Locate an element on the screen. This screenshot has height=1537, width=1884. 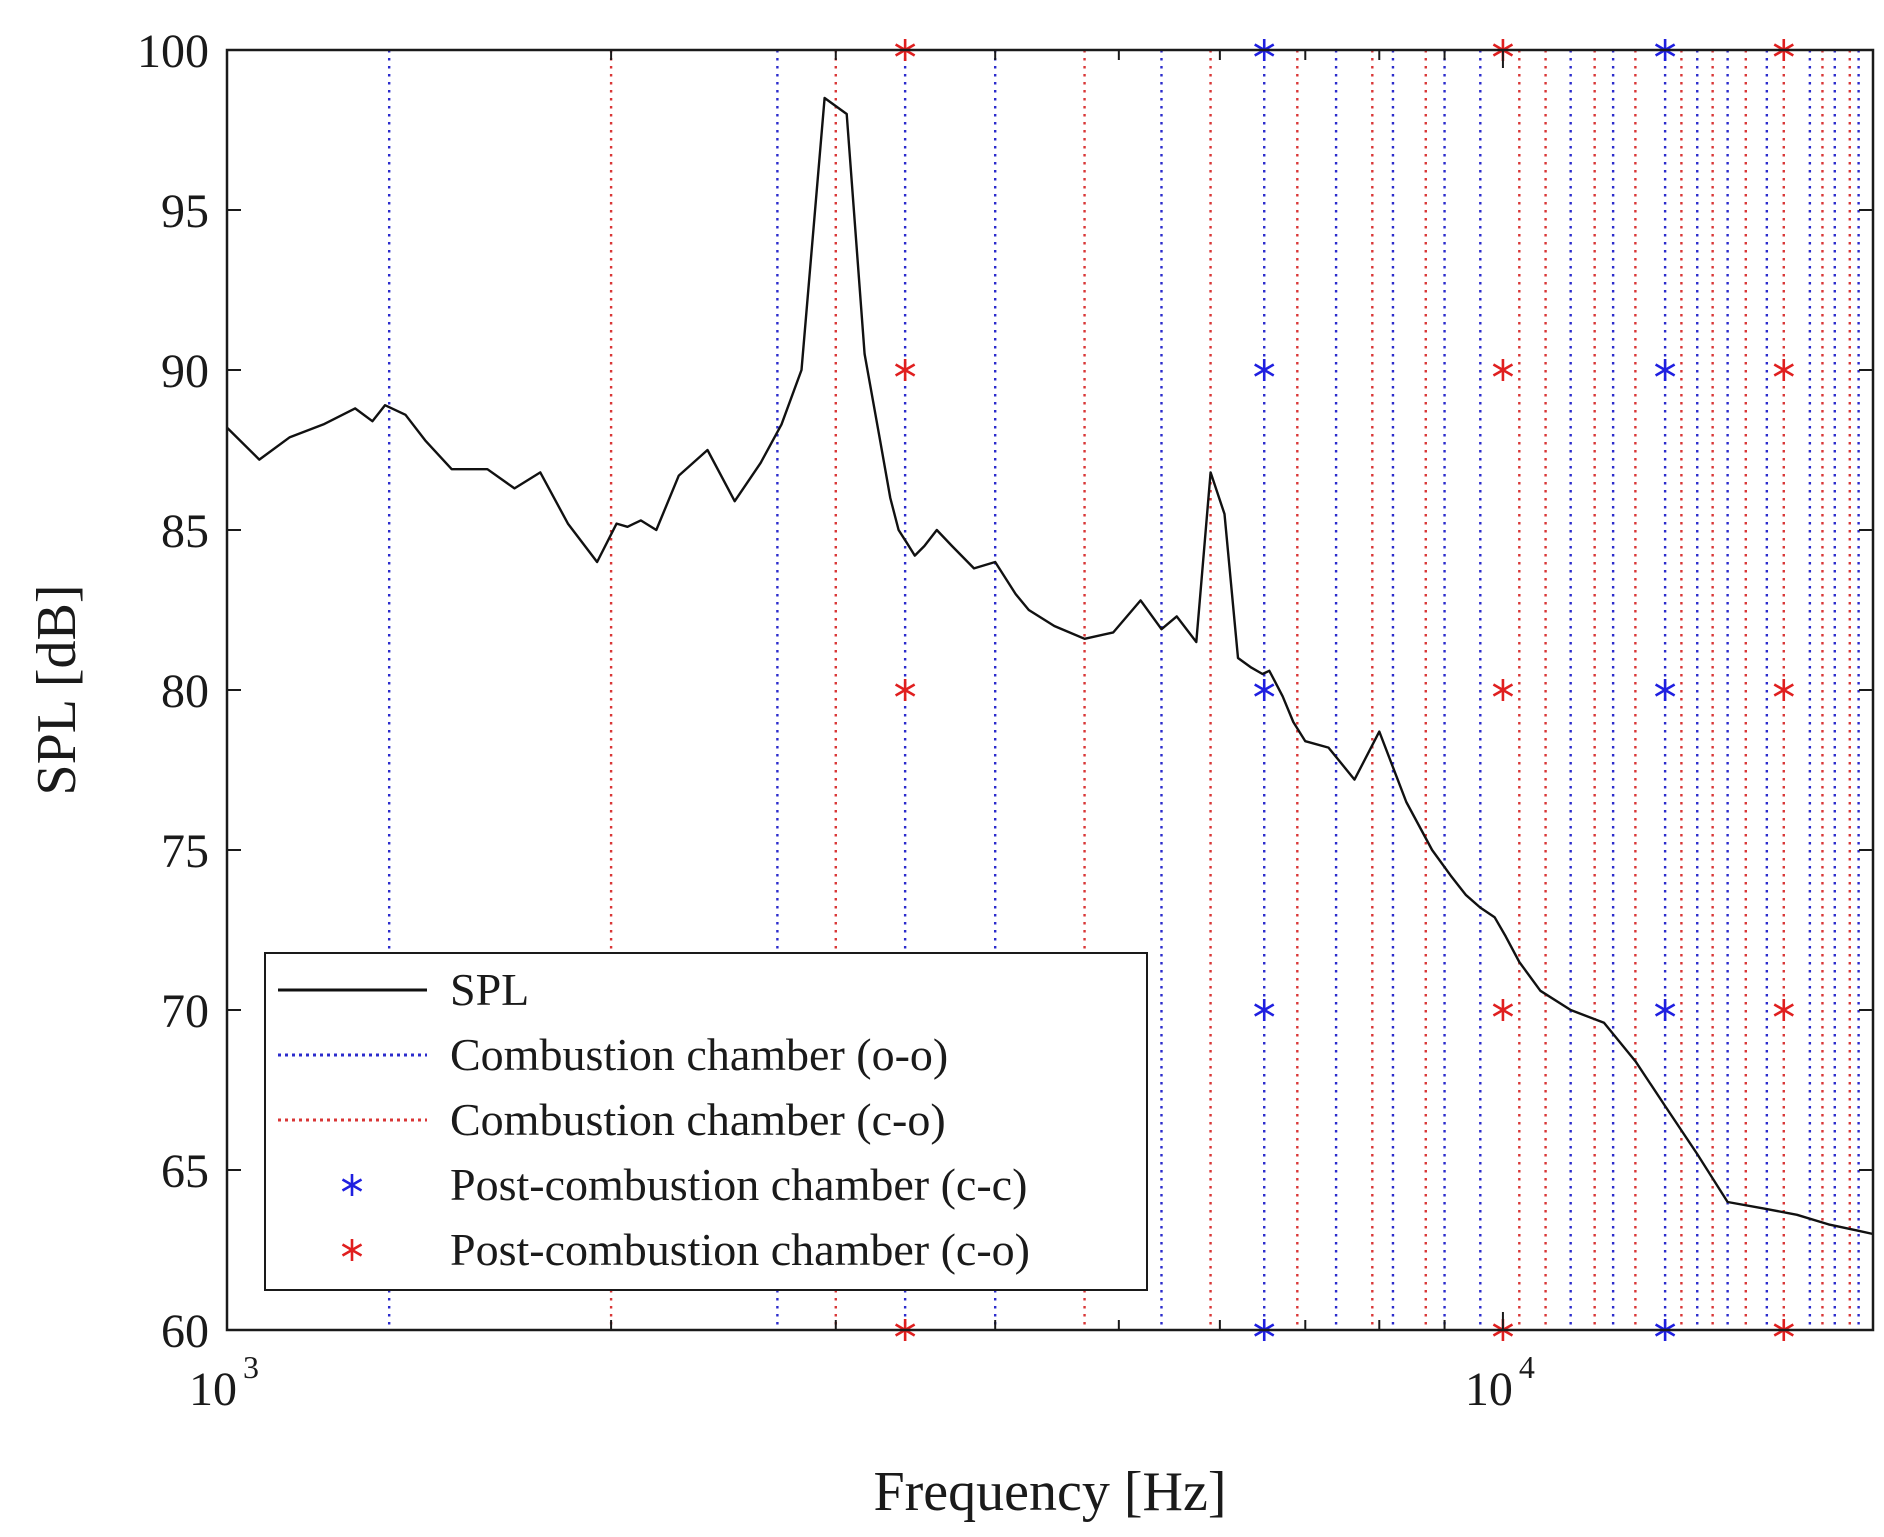
legend-label-co-star: Post-combustion chamber (c-o) is located at coordinates (740, 1249).